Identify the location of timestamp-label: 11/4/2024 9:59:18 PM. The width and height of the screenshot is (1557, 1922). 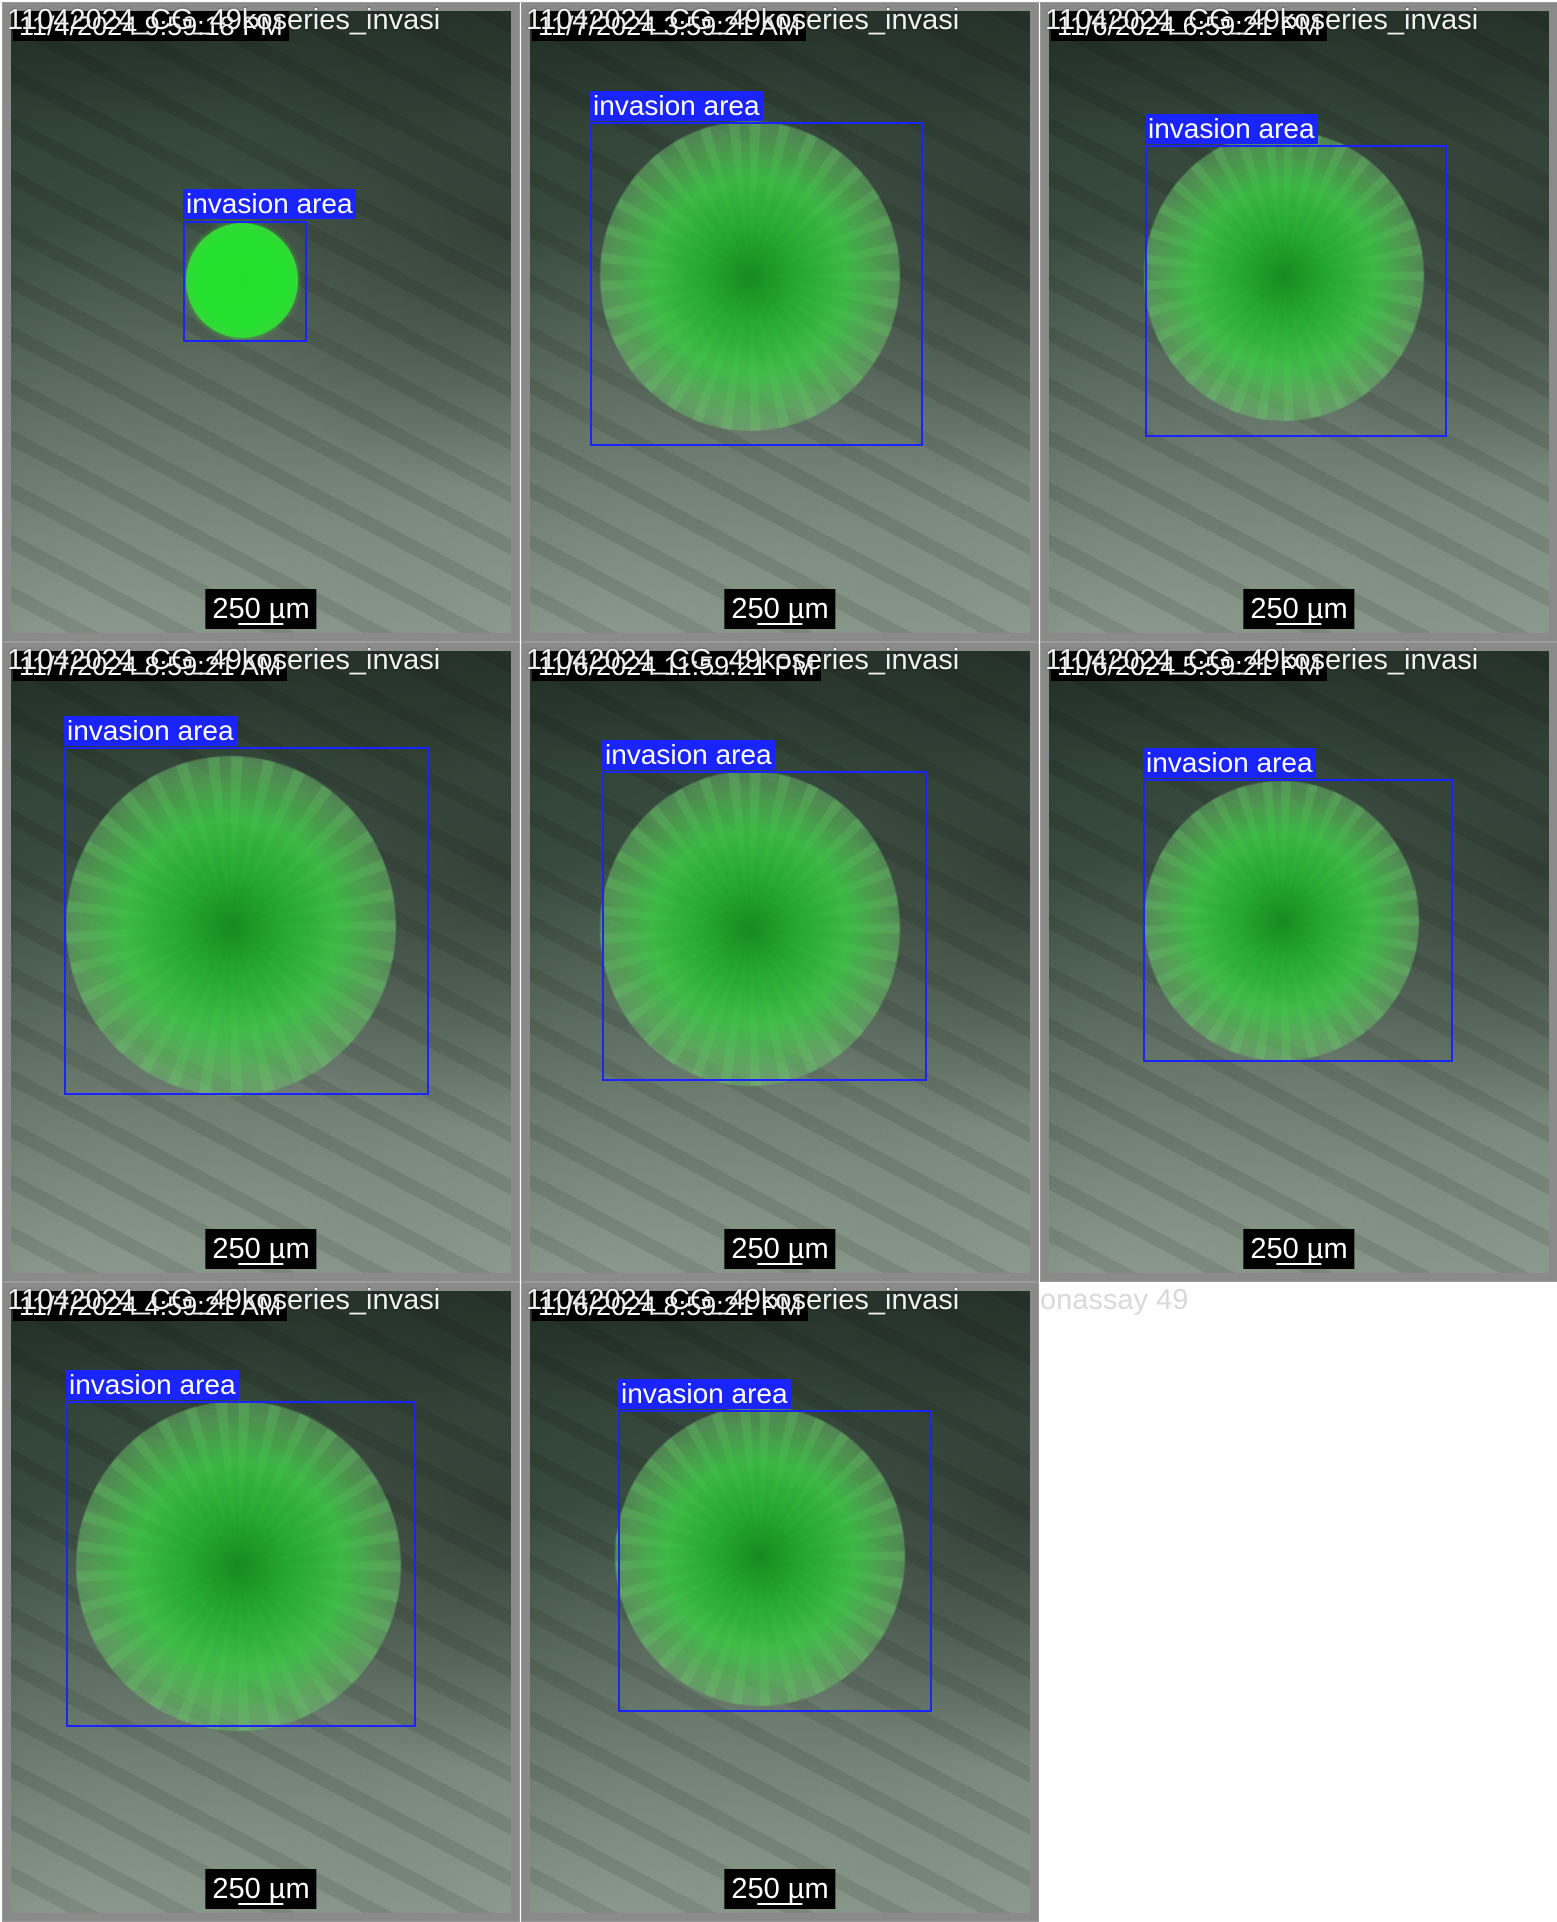
(151, 26).